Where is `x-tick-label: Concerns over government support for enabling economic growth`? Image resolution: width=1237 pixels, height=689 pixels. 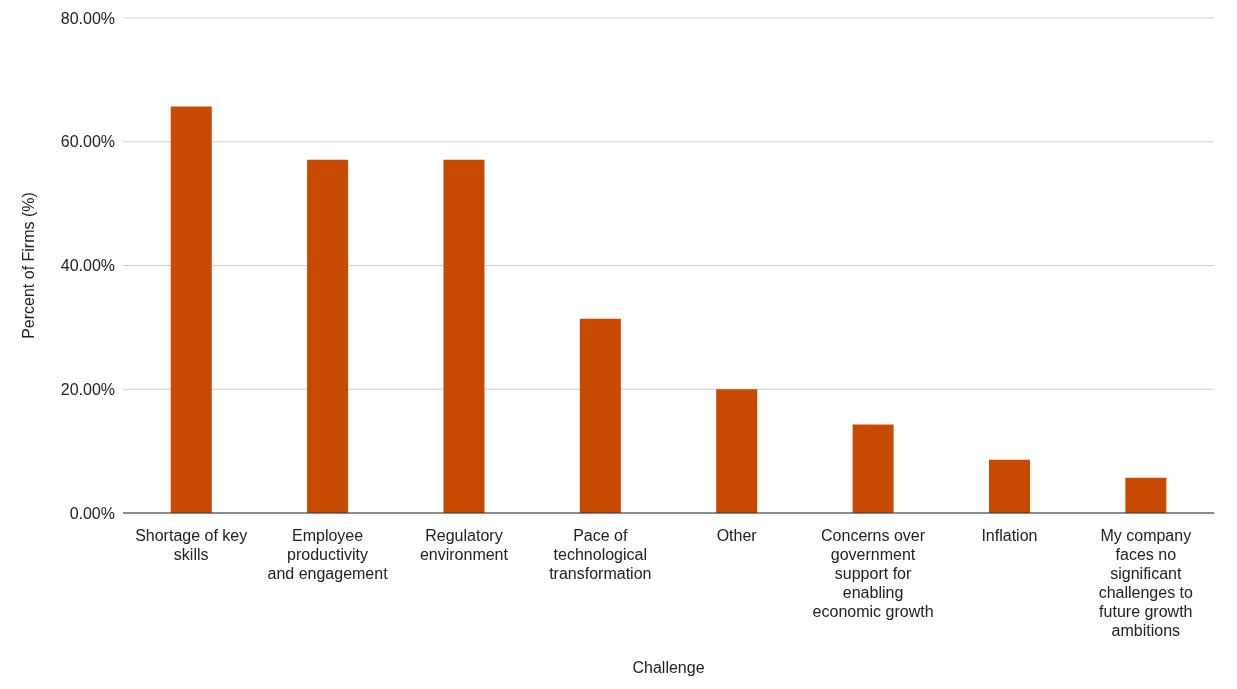 x-tick-label: Concerns over government support for enabling economic growth is located at coordinates (873, 573).